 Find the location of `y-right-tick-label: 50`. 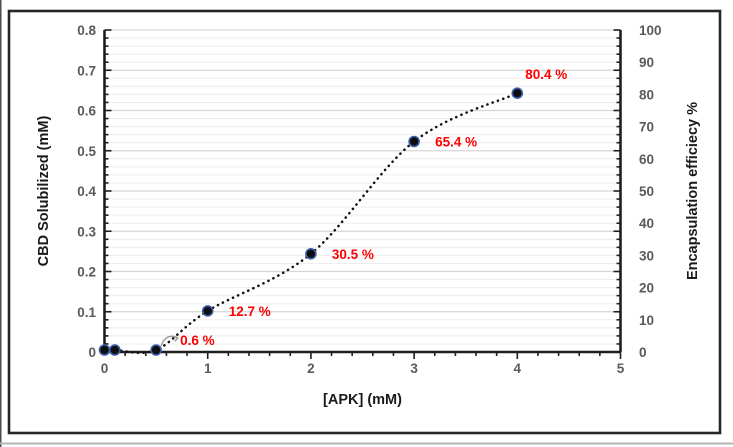

y-right-tick-label: 50 is located at coordinates (646, 191).